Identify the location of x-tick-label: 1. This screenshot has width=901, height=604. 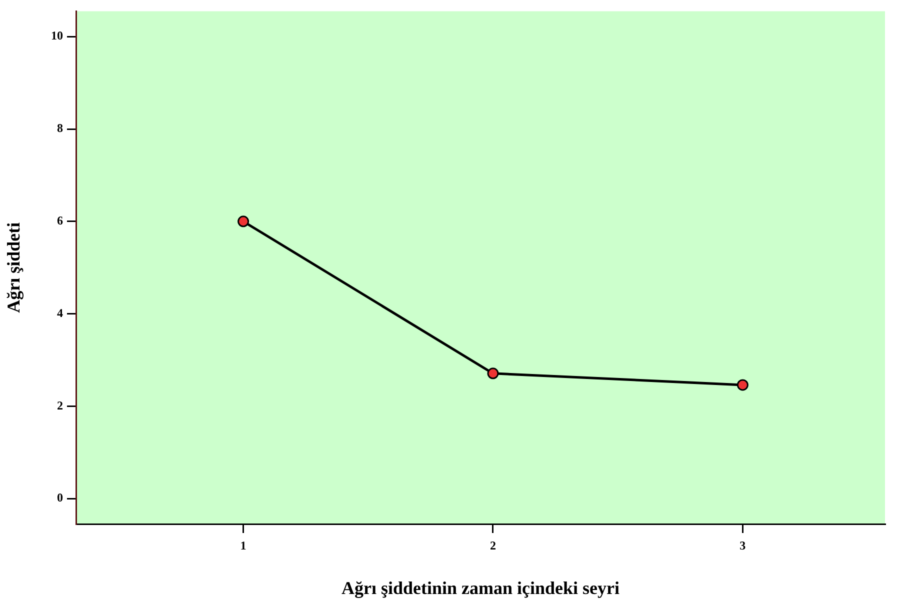
(243, 545).